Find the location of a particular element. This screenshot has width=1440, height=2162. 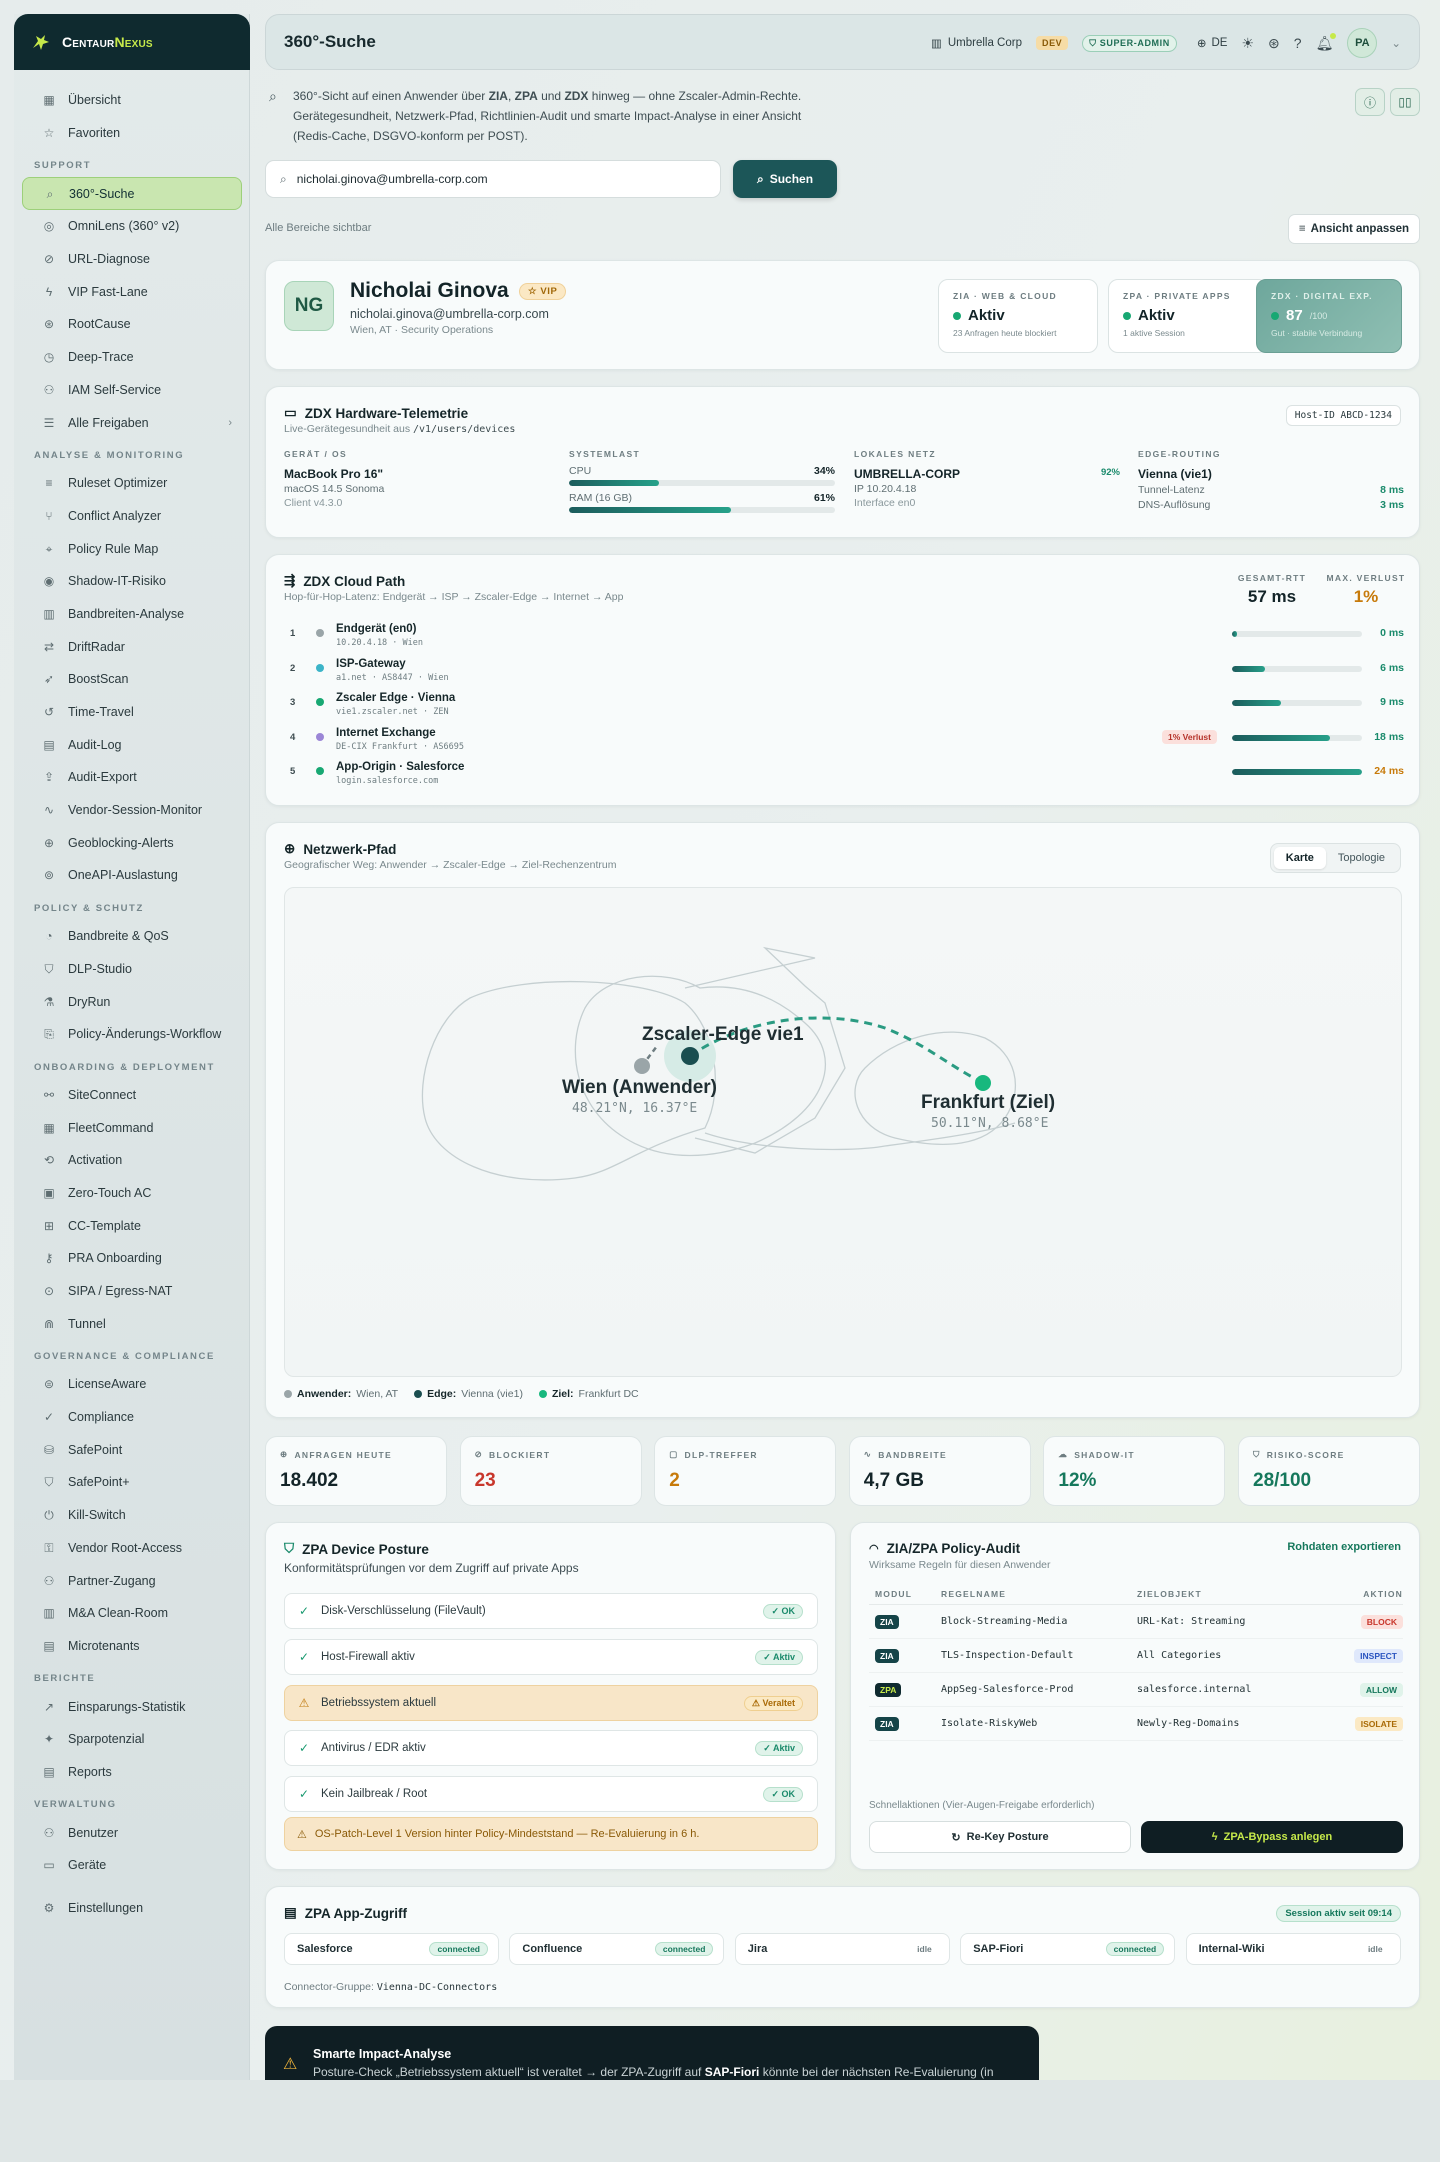

sidebar-item: ◉ Shadow-IT-Risiko is located at coordinates (132, 581).